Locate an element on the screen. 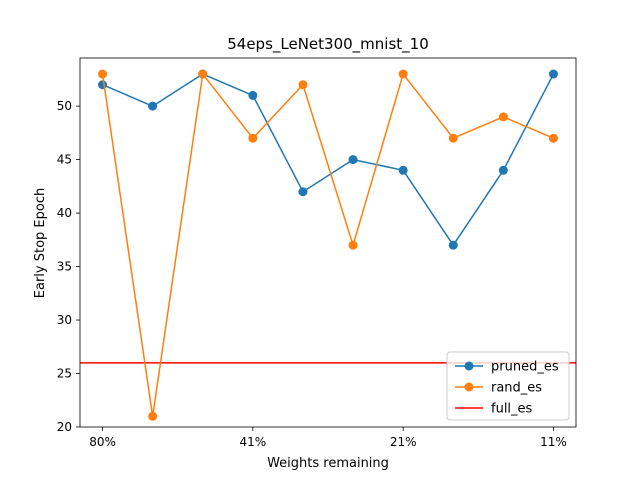  y-tick-label: 35 is located at coordinates (64, 267).